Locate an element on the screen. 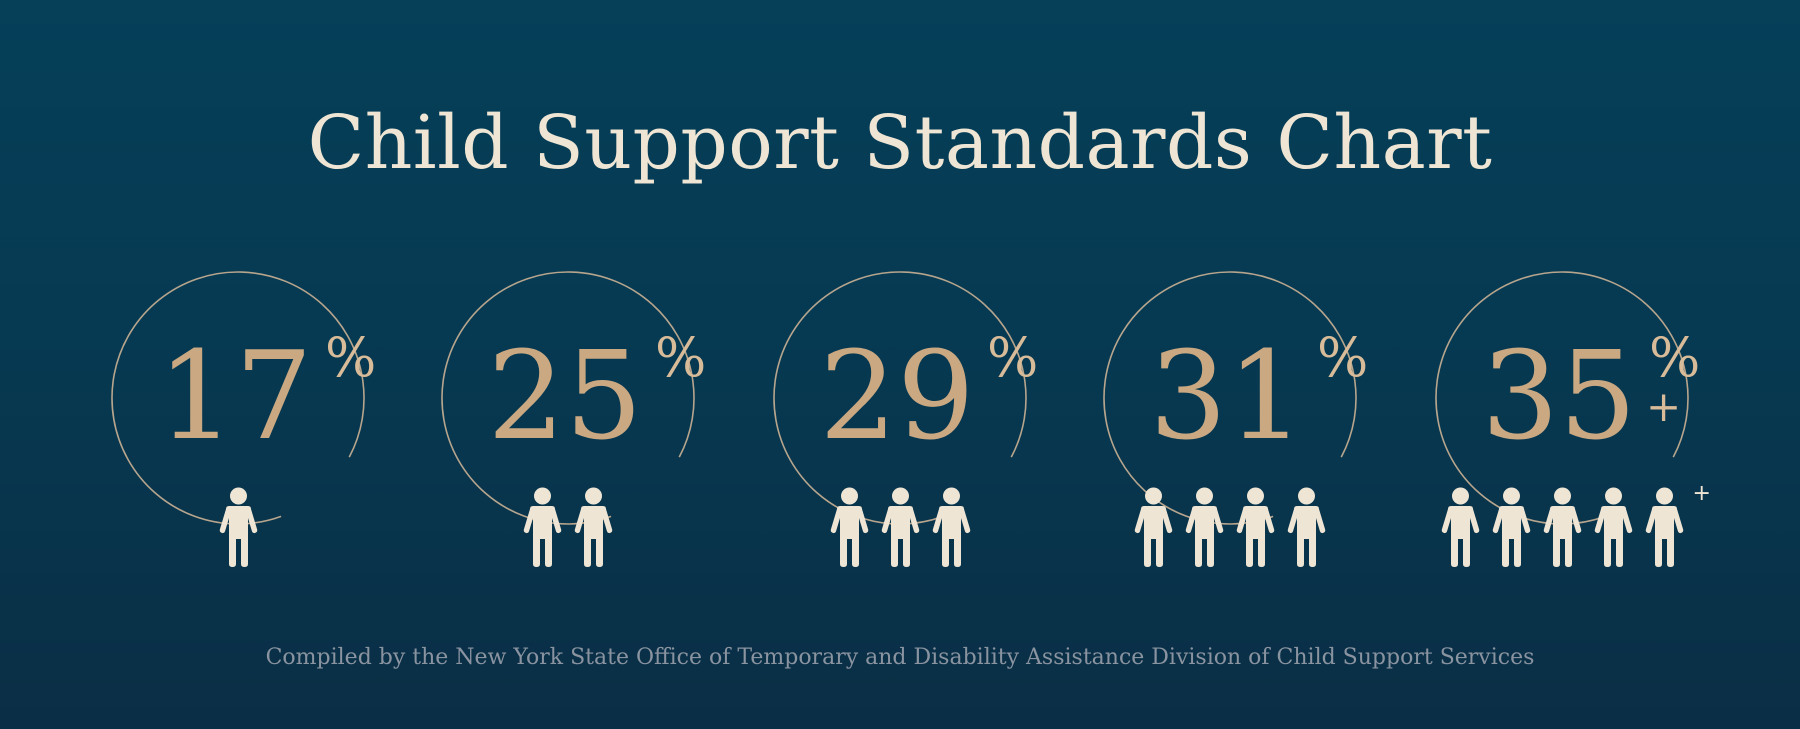 The height and width of the screenshot is (729, 1800). percent-value: 31 is located at coordinates (1227, 396).